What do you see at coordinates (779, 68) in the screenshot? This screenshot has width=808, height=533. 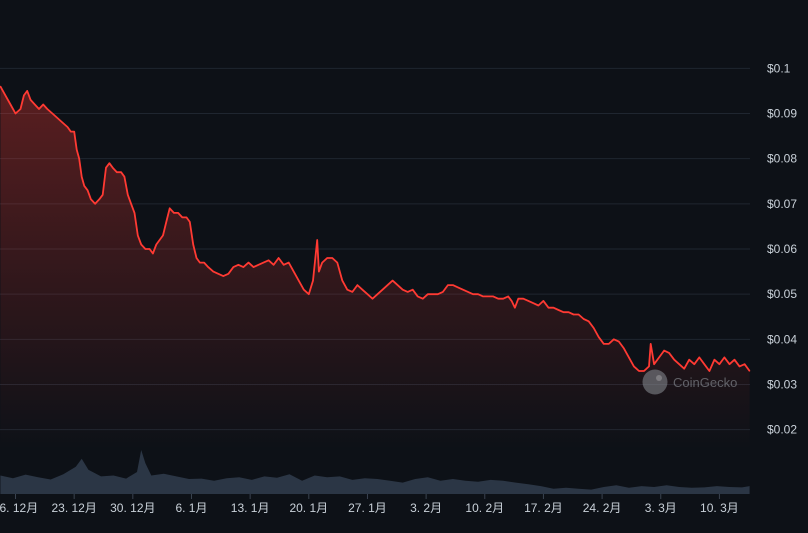 I see `y-tick-label: $0.1` at bounding box center [779, 68].